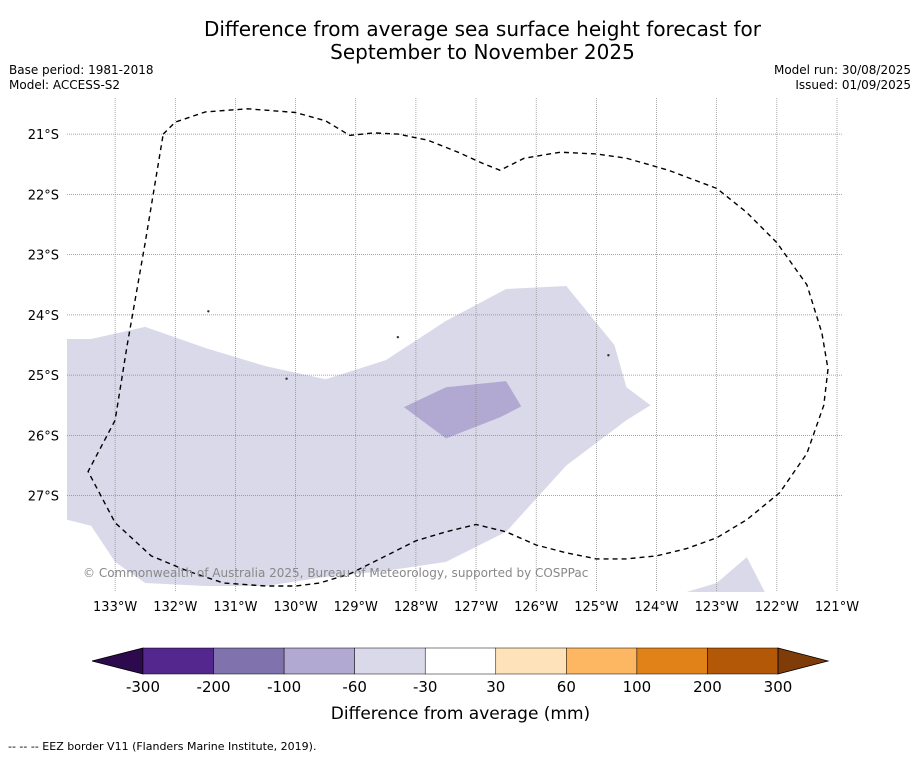  What do you see at coordinates (462, 410) in the screenshot?
I see `anomaly-region-medium` at bounding box center [462, 410].